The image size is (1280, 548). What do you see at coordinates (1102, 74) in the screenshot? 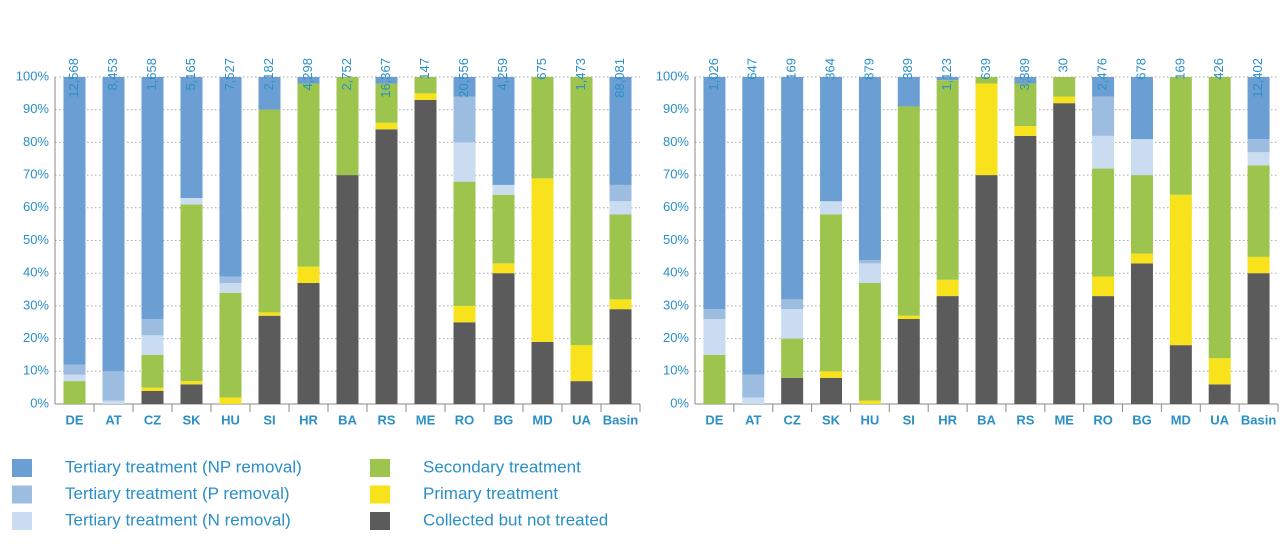
I see `total-label: 2,476` at bounding box center [1102, 74].